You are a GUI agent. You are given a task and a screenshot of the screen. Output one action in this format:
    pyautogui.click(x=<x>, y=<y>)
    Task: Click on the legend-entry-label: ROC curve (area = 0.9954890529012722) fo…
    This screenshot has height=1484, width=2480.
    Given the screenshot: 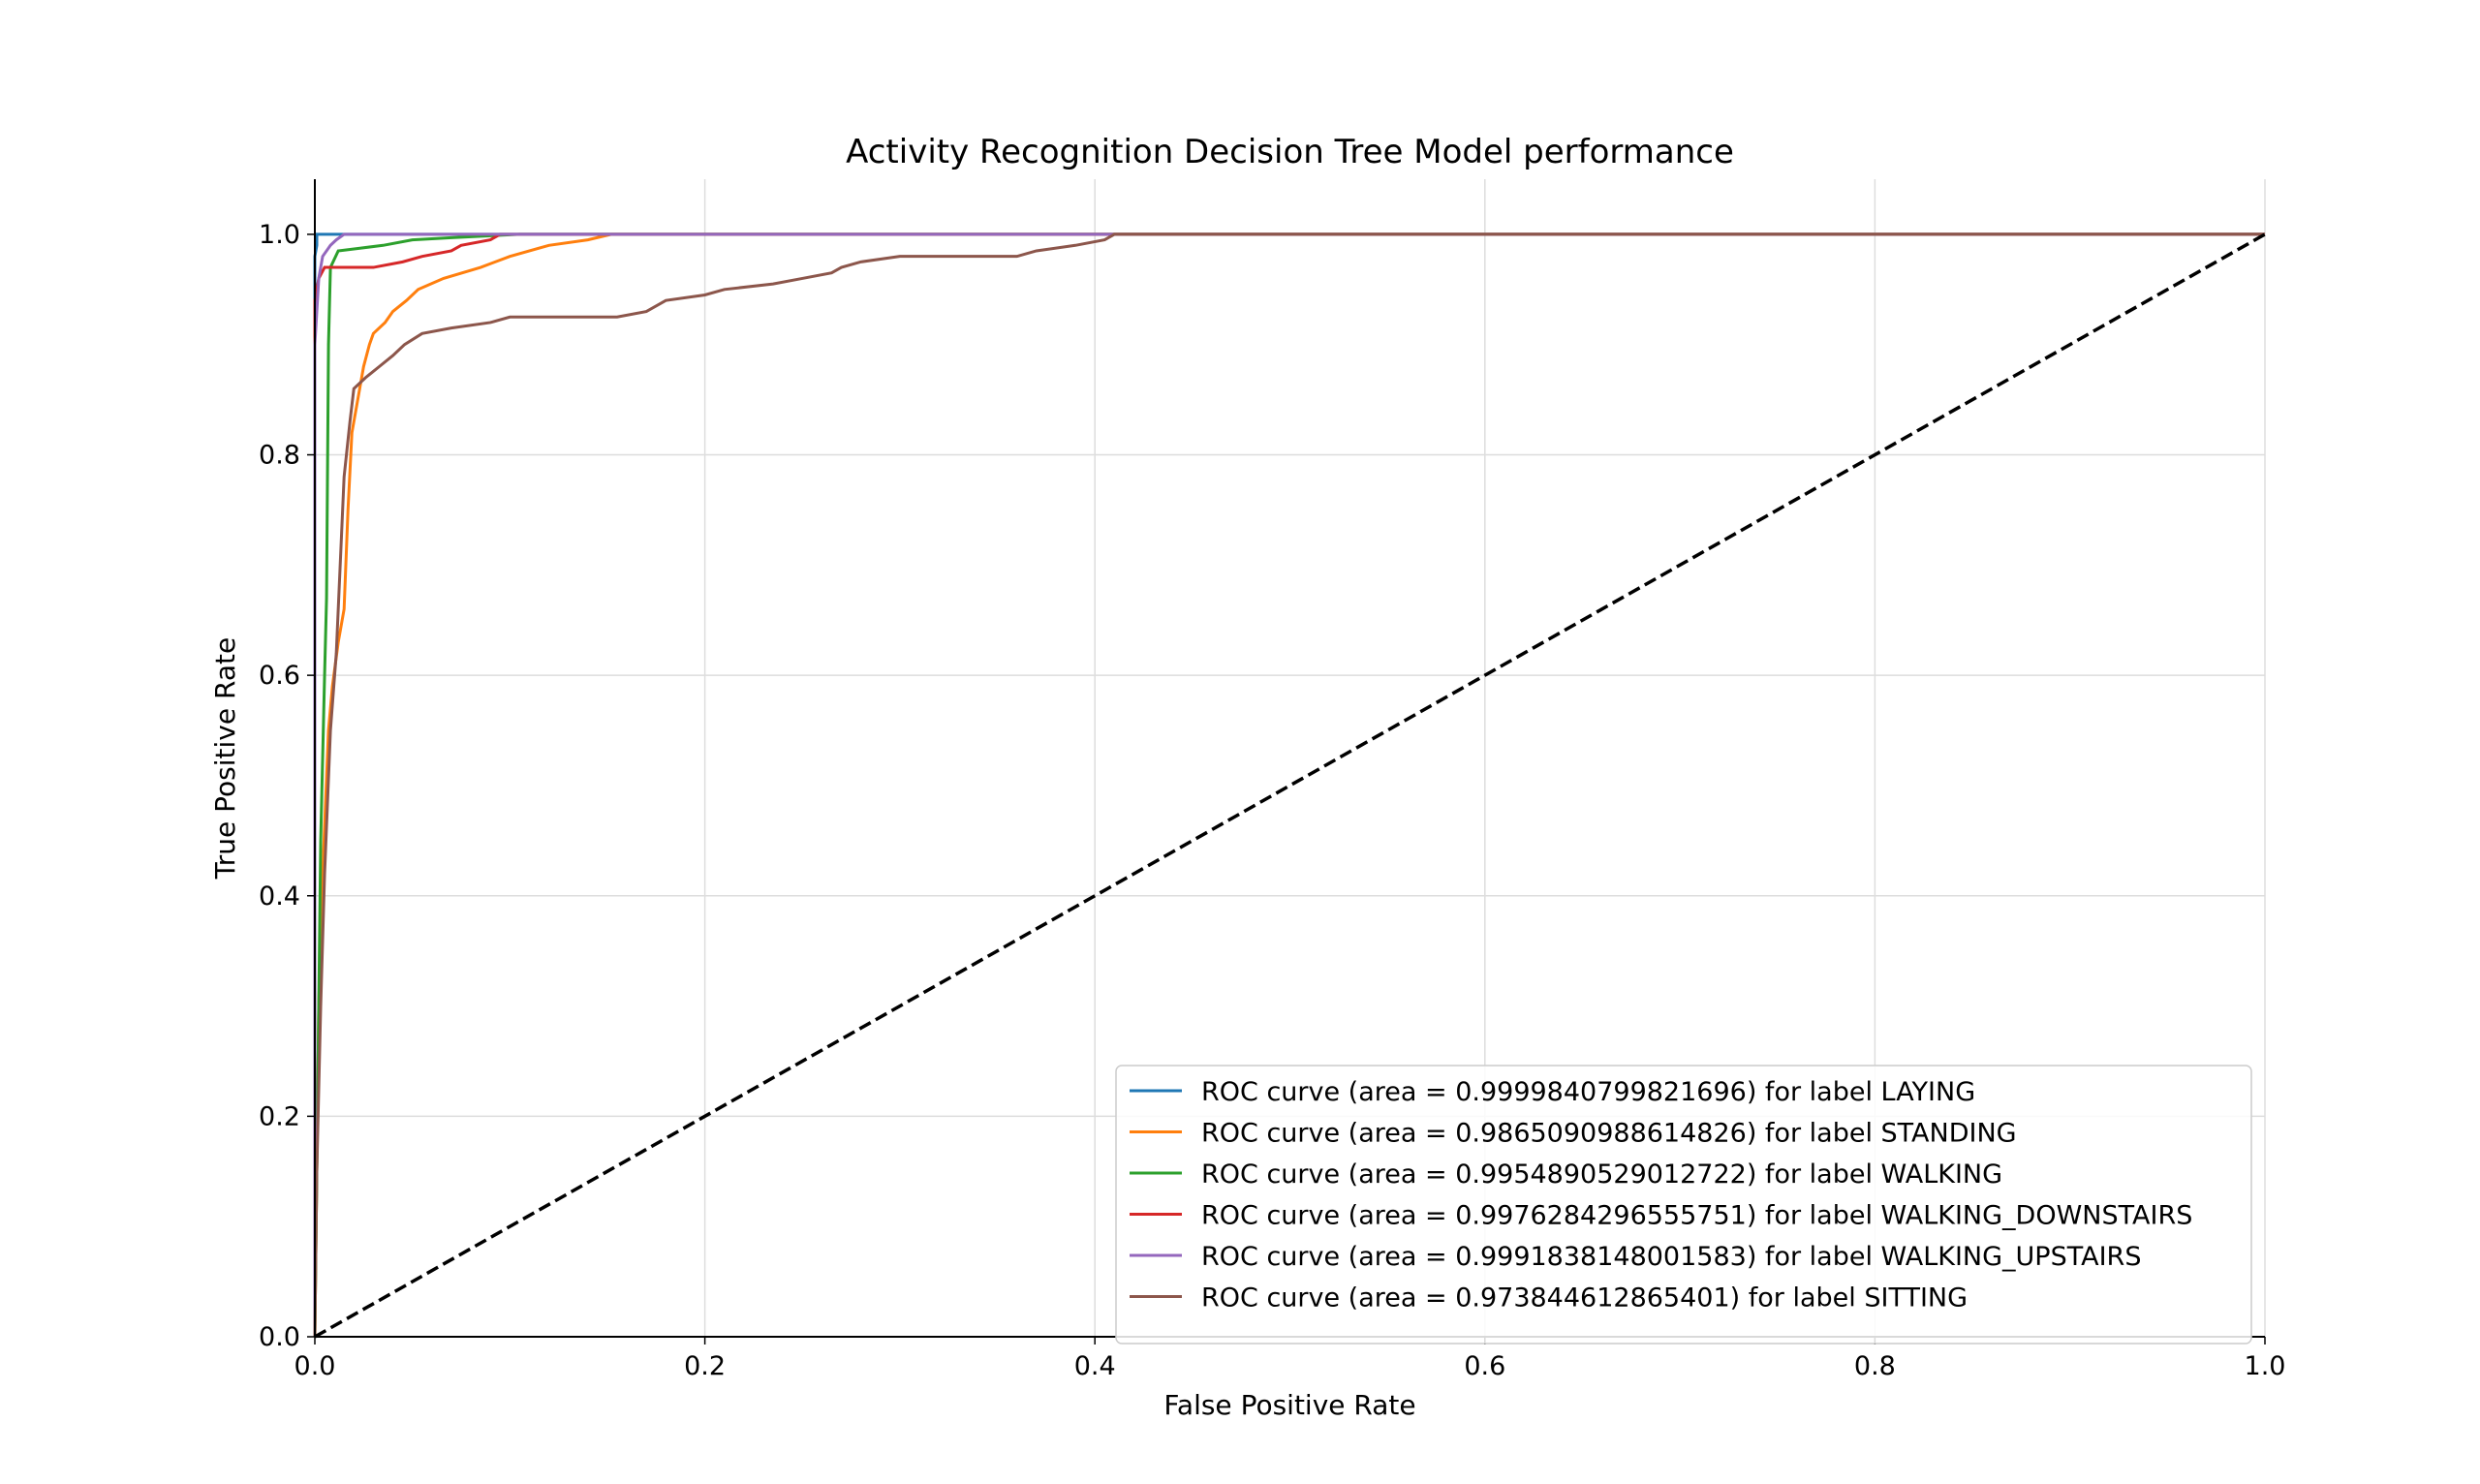 What is the action you would take?
    pyautogui.click(x=1601, y=1174)
    